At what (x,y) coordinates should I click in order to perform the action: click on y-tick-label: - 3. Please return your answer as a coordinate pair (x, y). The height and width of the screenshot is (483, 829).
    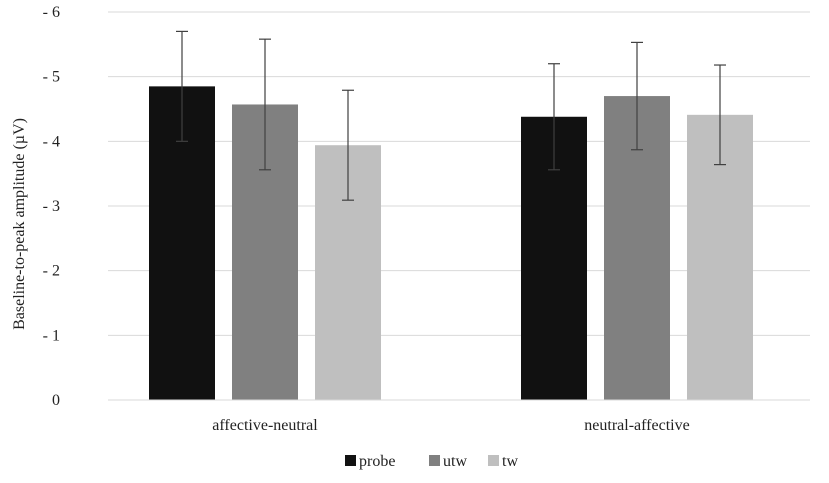
    Looking at the image, I should click on (51, 206).